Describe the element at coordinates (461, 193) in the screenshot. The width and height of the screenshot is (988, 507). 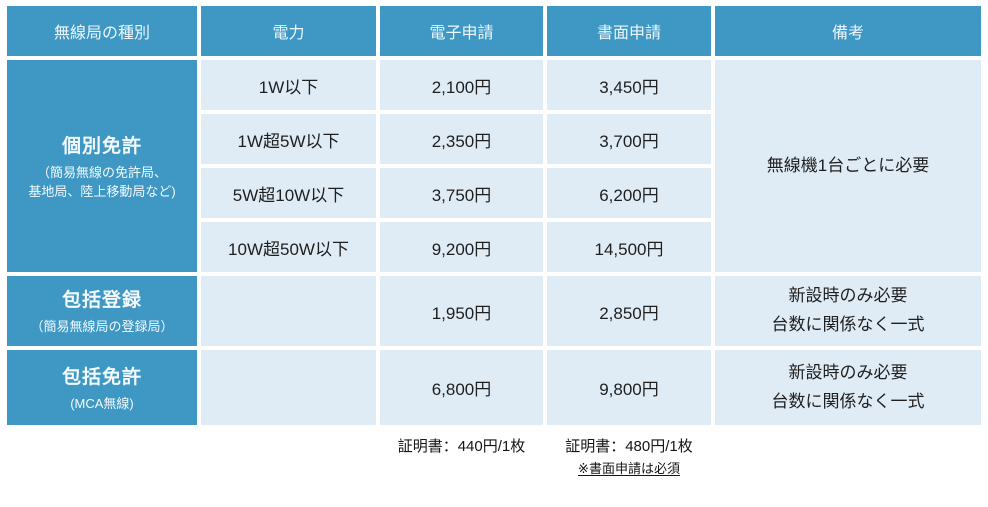
I see `electronic-fee-cell: 3,750円` at that location.